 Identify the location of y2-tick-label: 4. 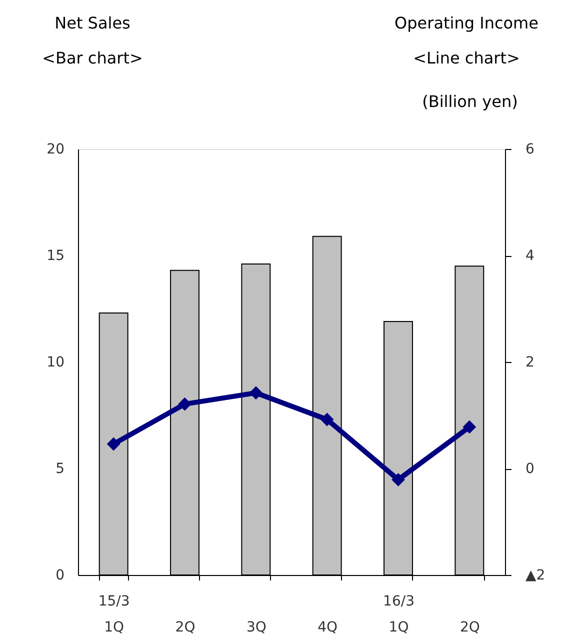
(530, 256).